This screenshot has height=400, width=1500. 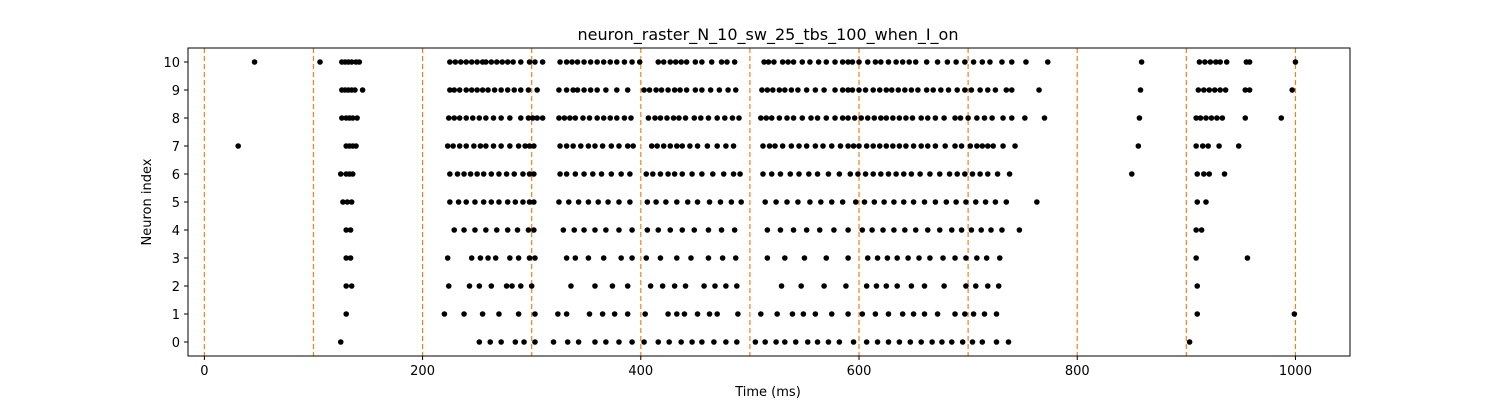 I want to click on x-tick-label: 1000, so click(x=1295, y=371).